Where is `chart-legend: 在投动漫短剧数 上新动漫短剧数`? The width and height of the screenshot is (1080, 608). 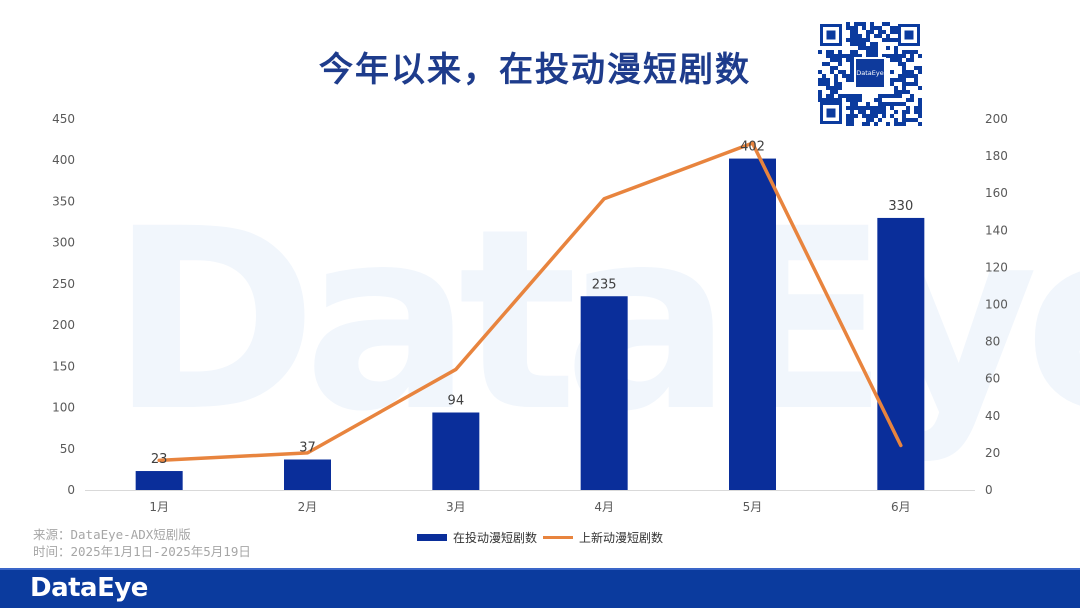
chart-legend: 在投动漫短剧数 上新动漫短剧数 is located at coordinates (540, 537).